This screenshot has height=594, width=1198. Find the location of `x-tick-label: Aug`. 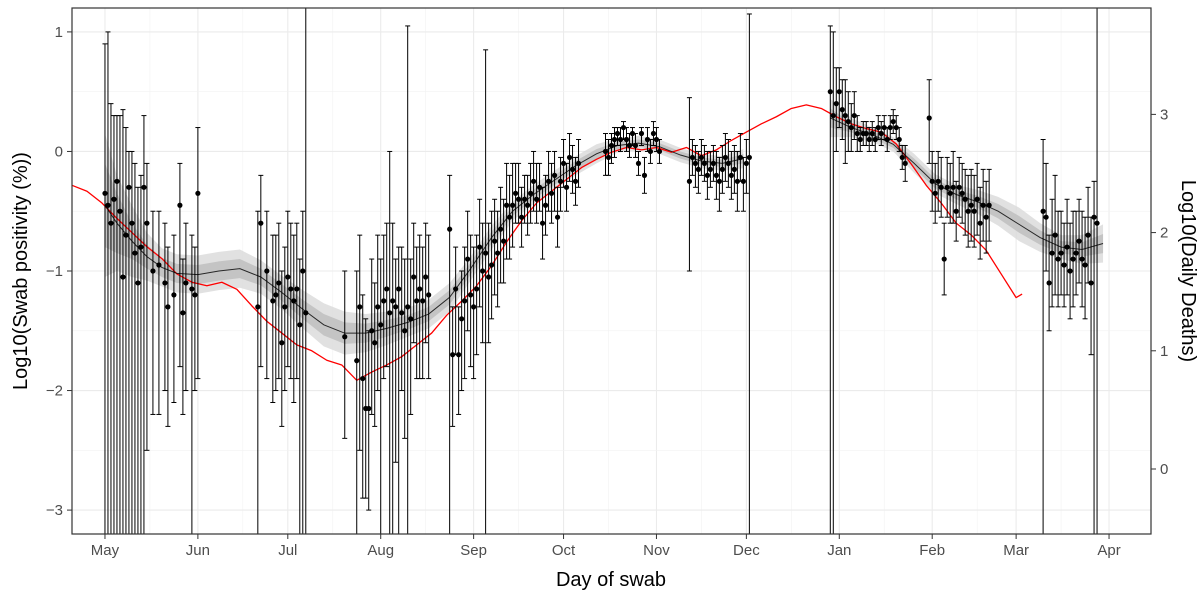

x-tick-label: Aug is located at coordinates (380, 550).